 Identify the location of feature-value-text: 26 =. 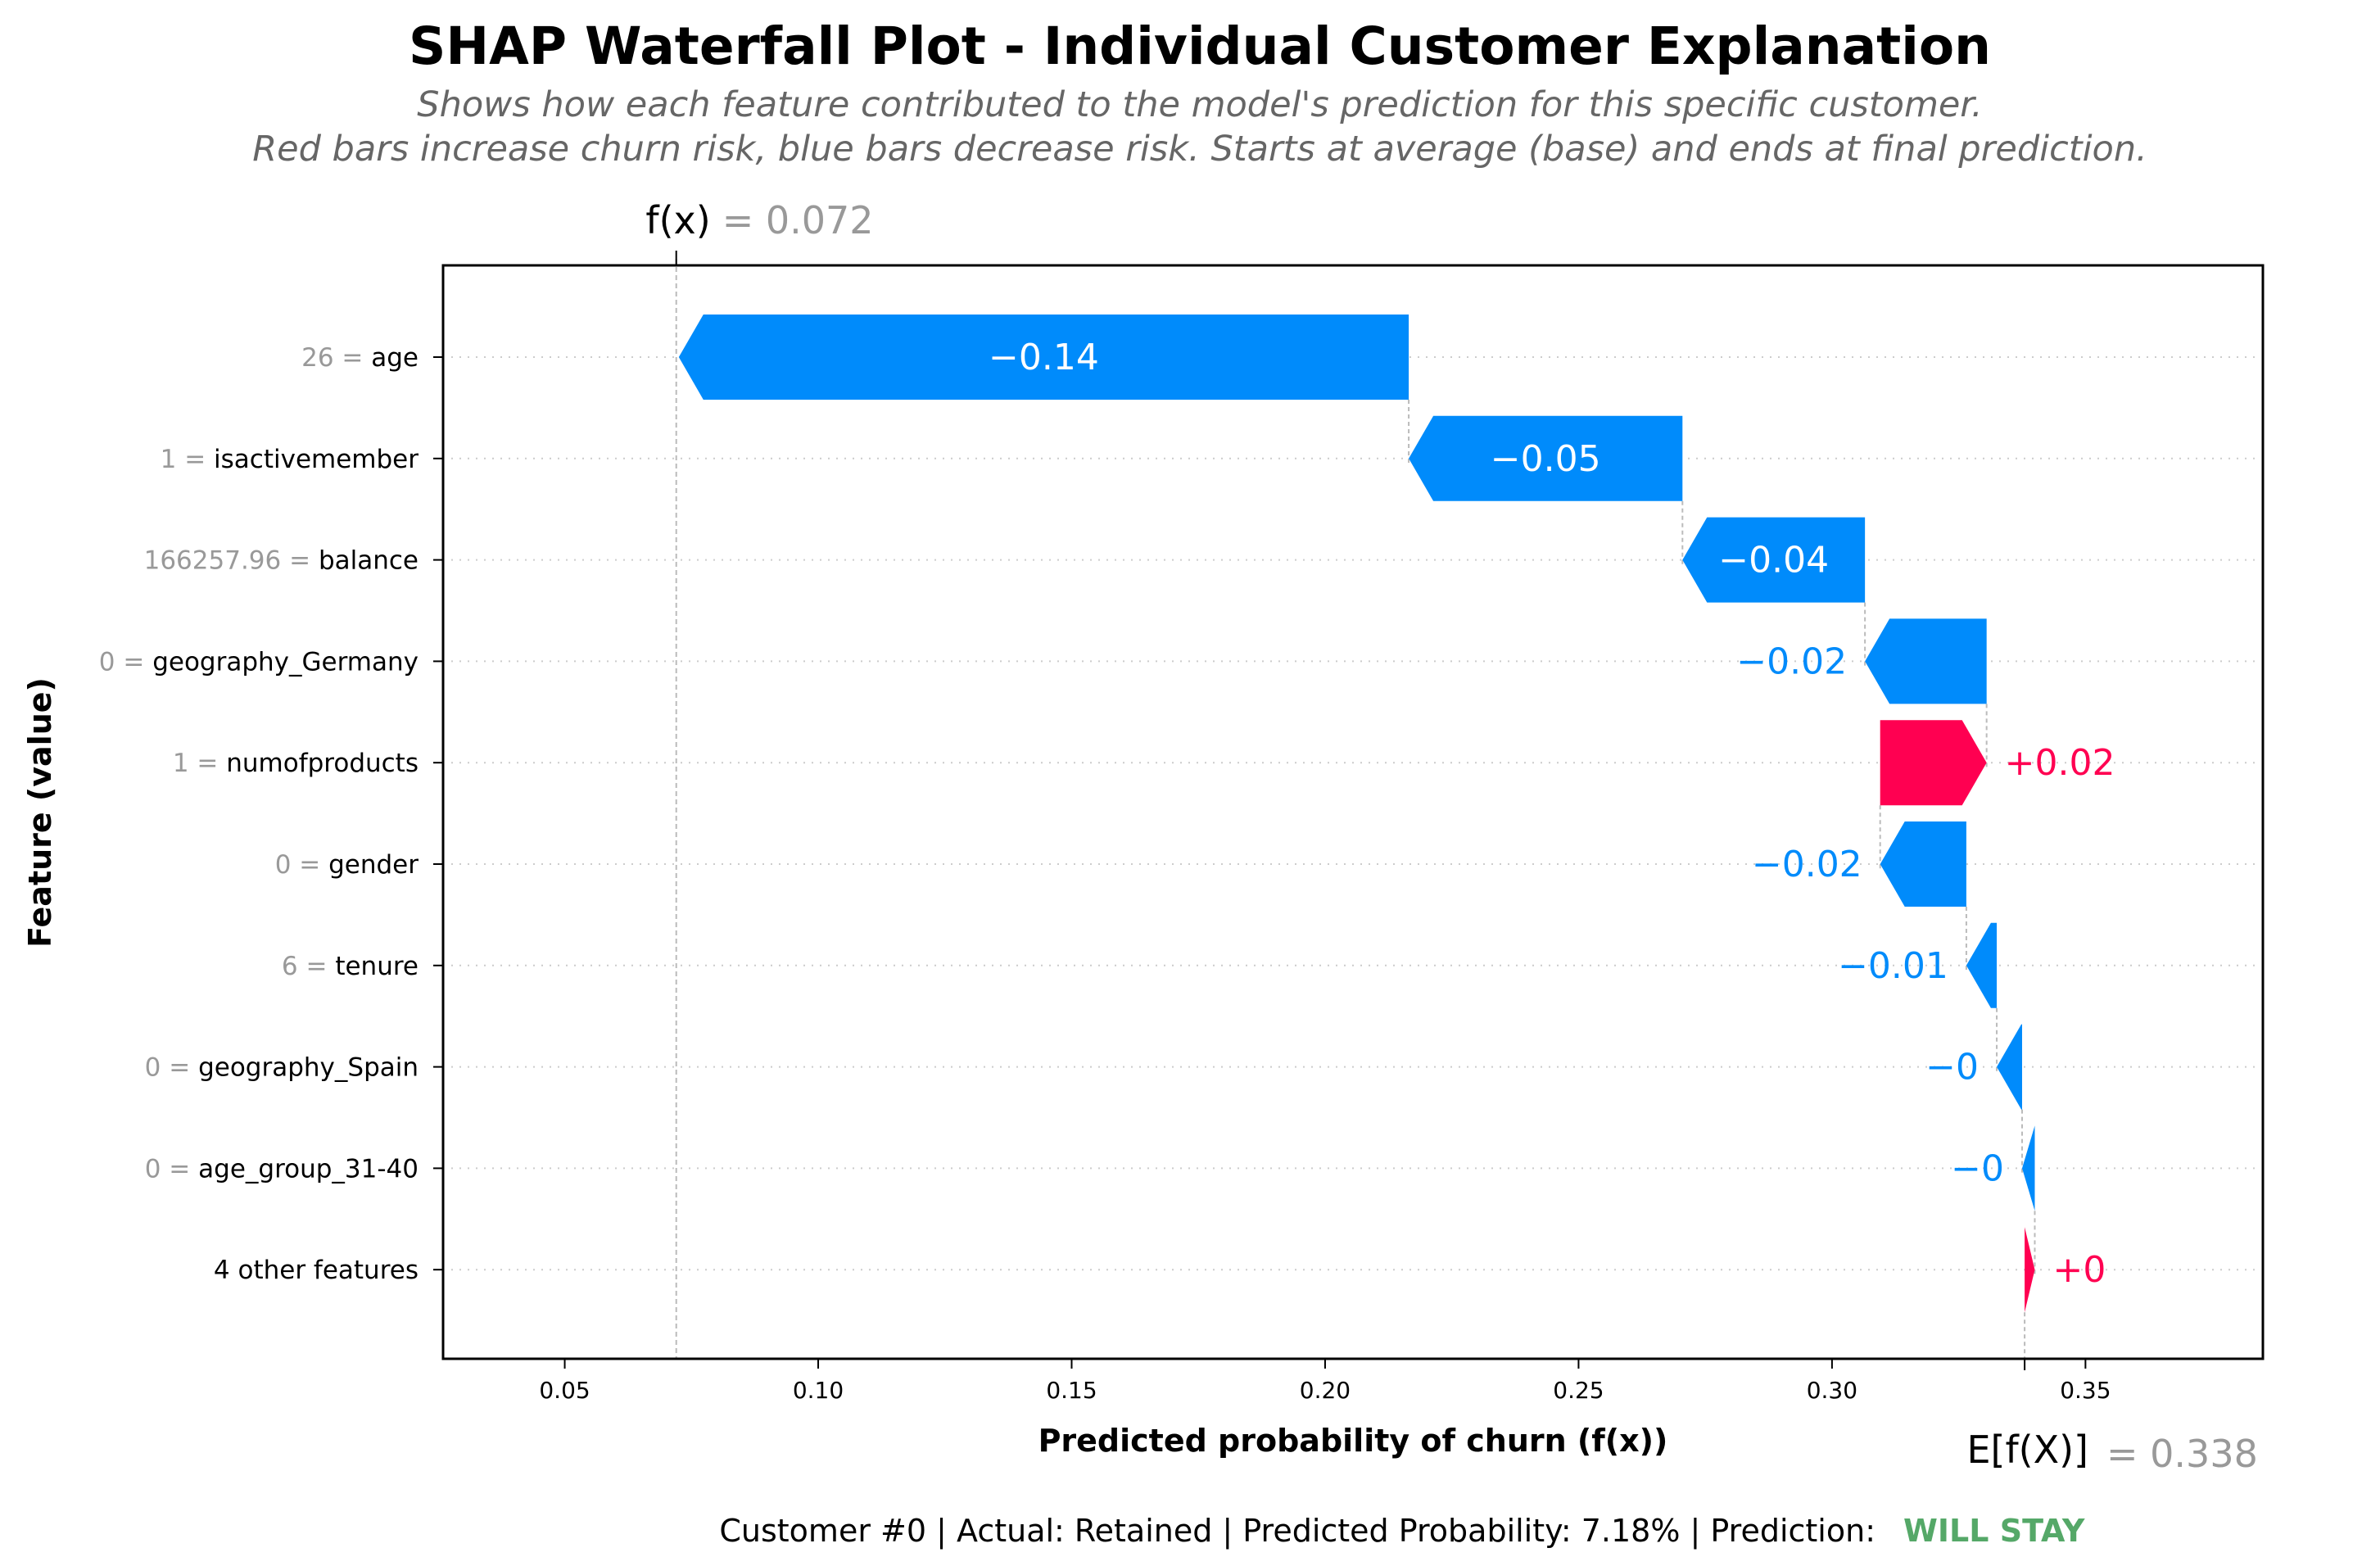
(336, 358).